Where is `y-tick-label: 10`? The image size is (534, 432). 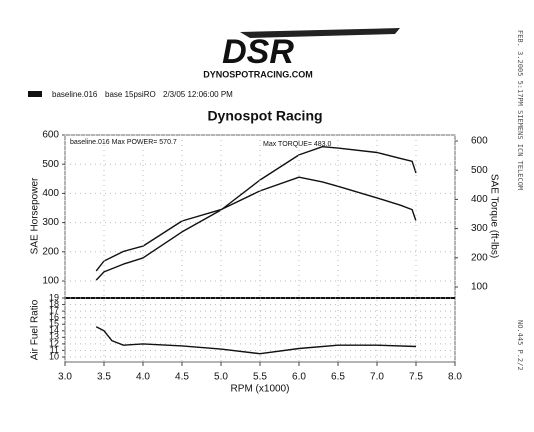
y-tick-label: 10 is located at coordinates (54, 356).